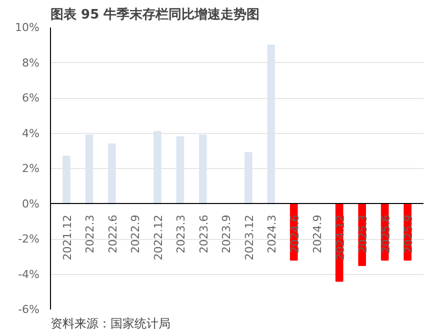  Describe the element at coordinates (181, 234) in the screenshot. I see `x-tick-label: 2023.3` at that location.